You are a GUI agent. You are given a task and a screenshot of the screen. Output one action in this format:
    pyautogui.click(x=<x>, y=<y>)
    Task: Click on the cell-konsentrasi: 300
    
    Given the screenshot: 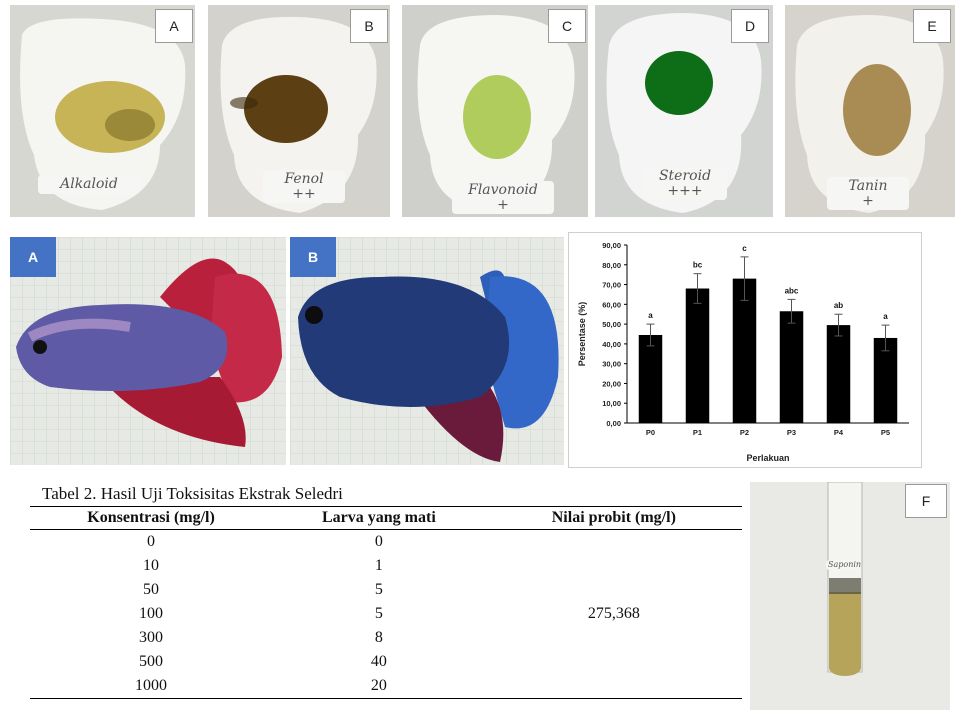 What is the action you would take?
    pyautogui.click(x=151, y=637)
    